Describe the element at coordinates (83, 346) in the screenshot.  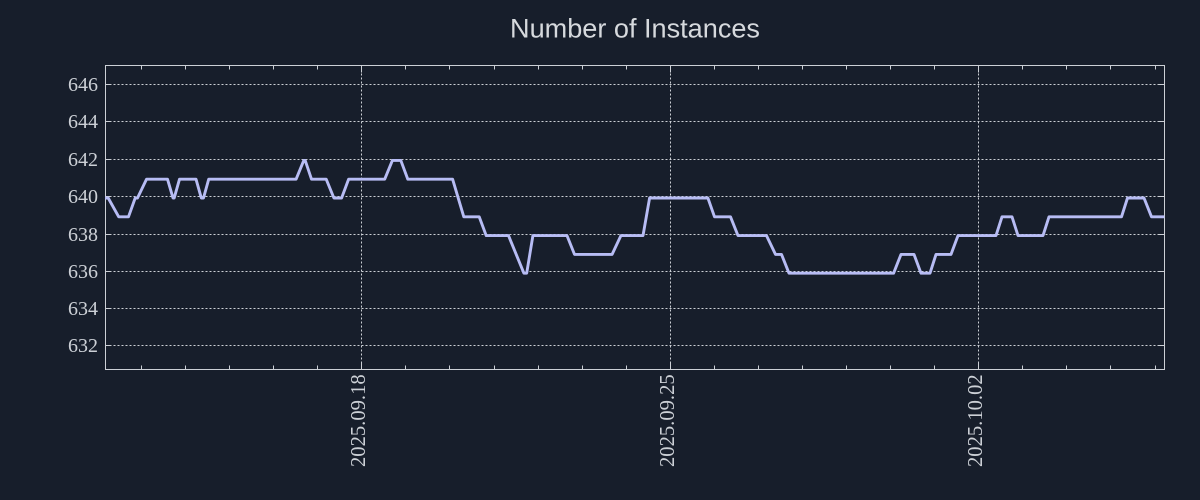
I see `svg-text: 632` at that location.